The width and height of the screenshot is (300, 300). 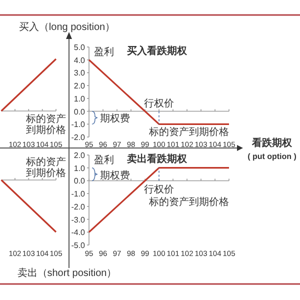 I want to click on y-tick-label: 4.0, so click(x=80, y=60).